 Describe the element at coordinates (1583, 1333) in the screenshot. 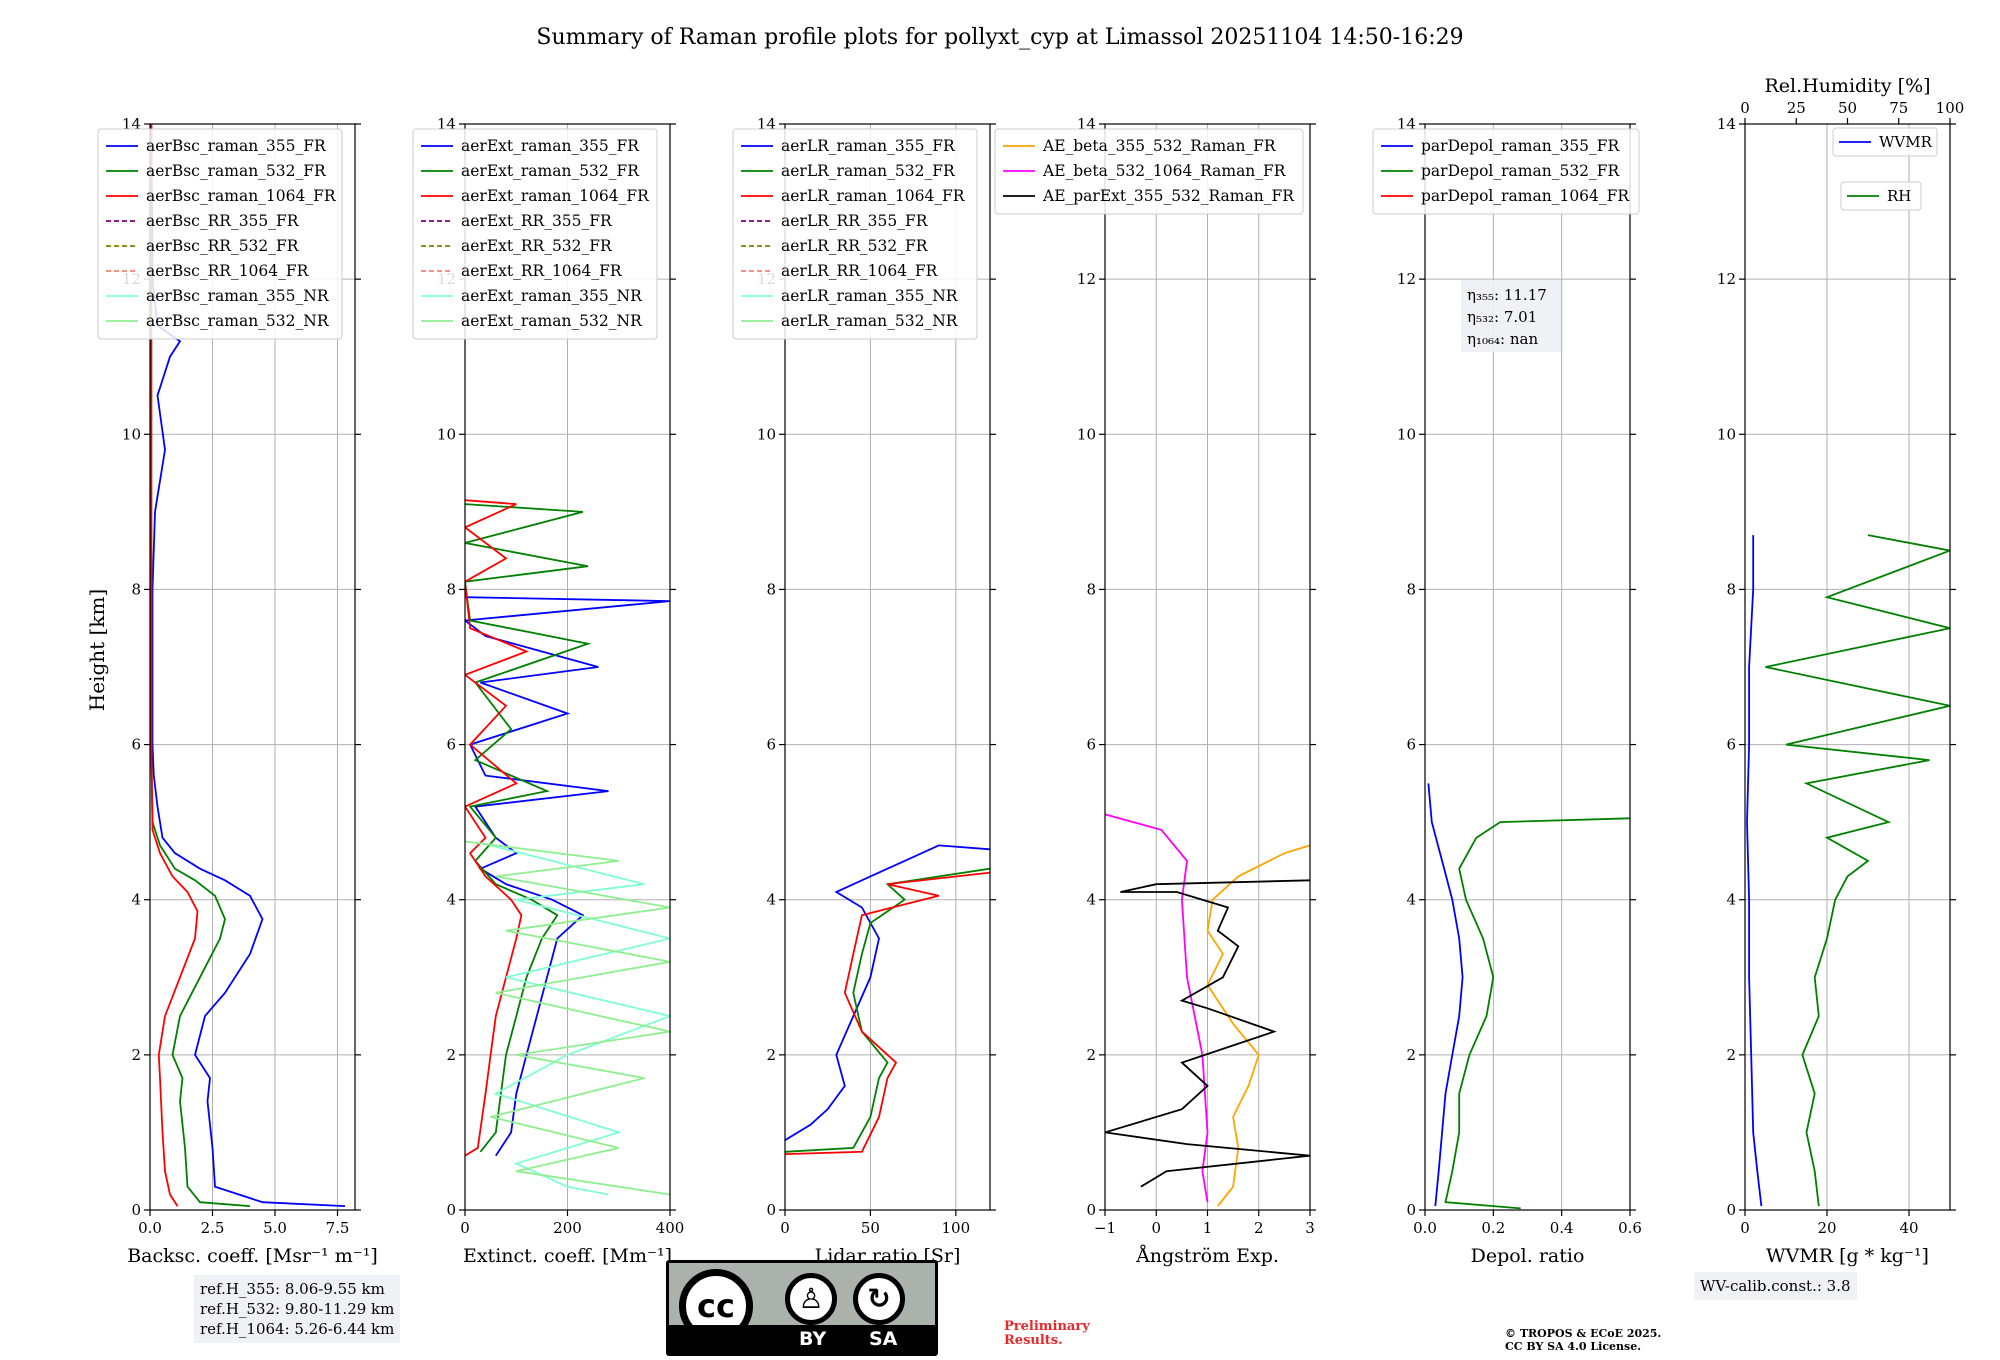

I see `copyright-line-1: © TROPOS & ECoE 2025.` at that location.